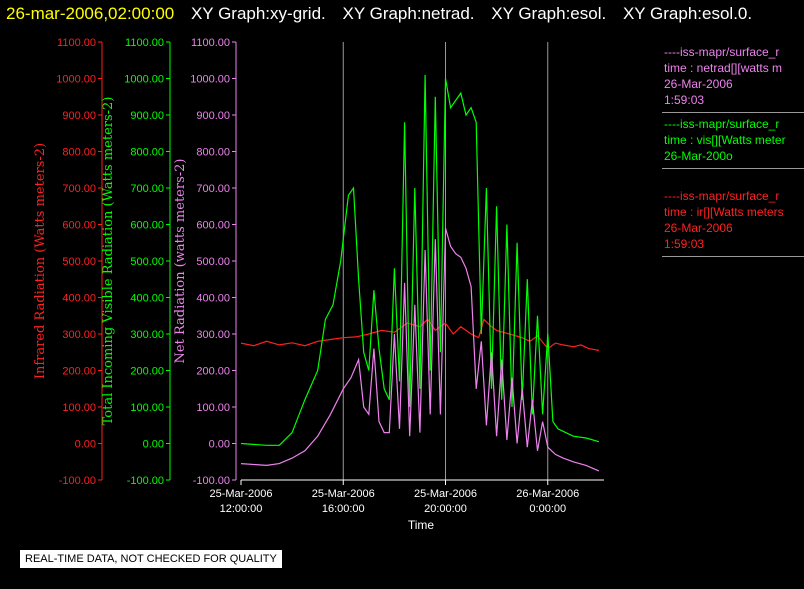 This screenshot has width=804, height=589. What do you see at coordinates (147, 262) in the screenshot?
I see `y-axis-1-tick-label: 500.00` at bounding box center [147, 262].